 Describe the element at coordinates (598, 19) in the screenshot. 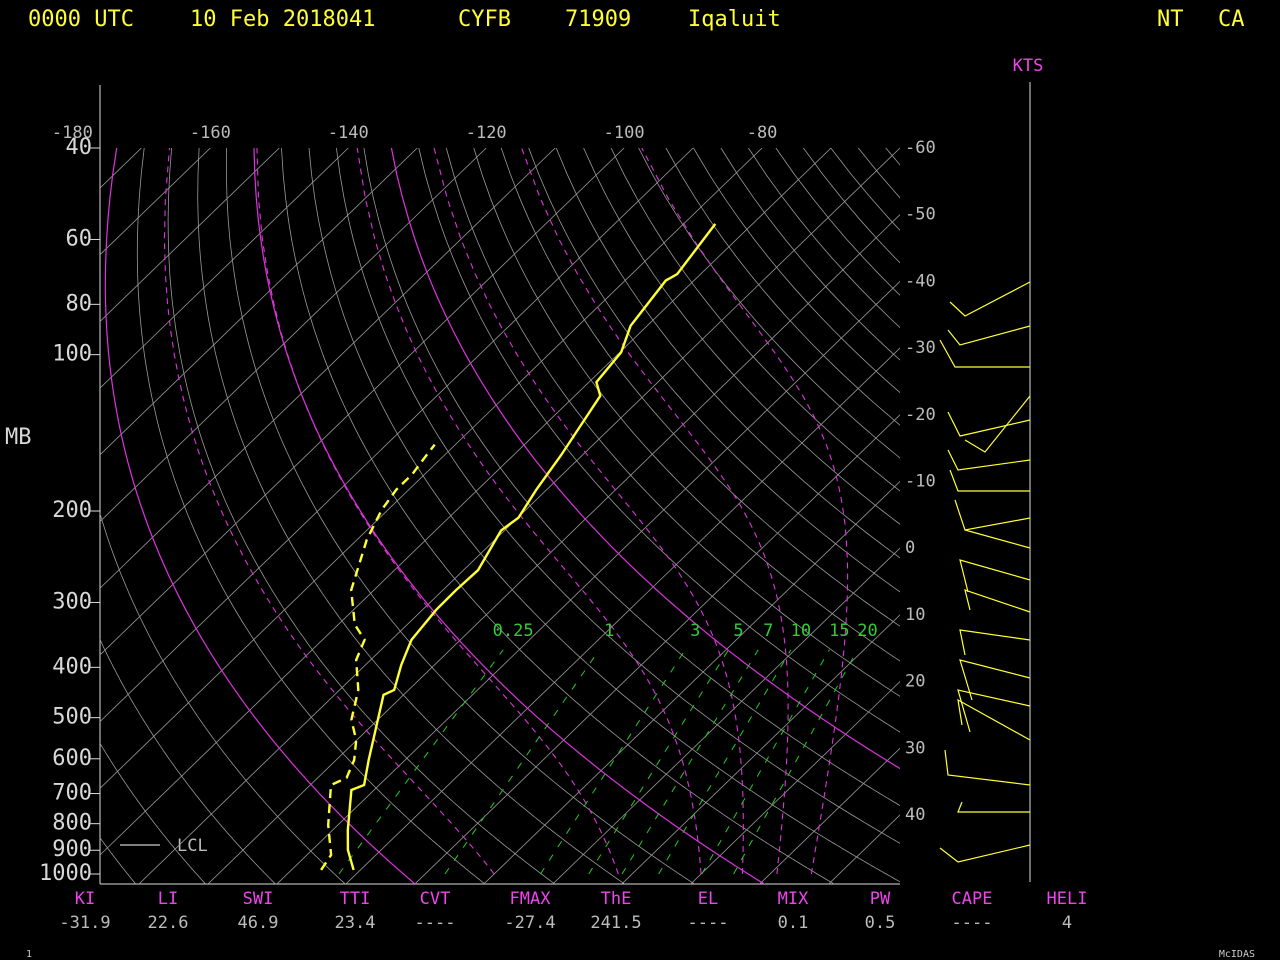

I see `station-id: 71909` at that location.